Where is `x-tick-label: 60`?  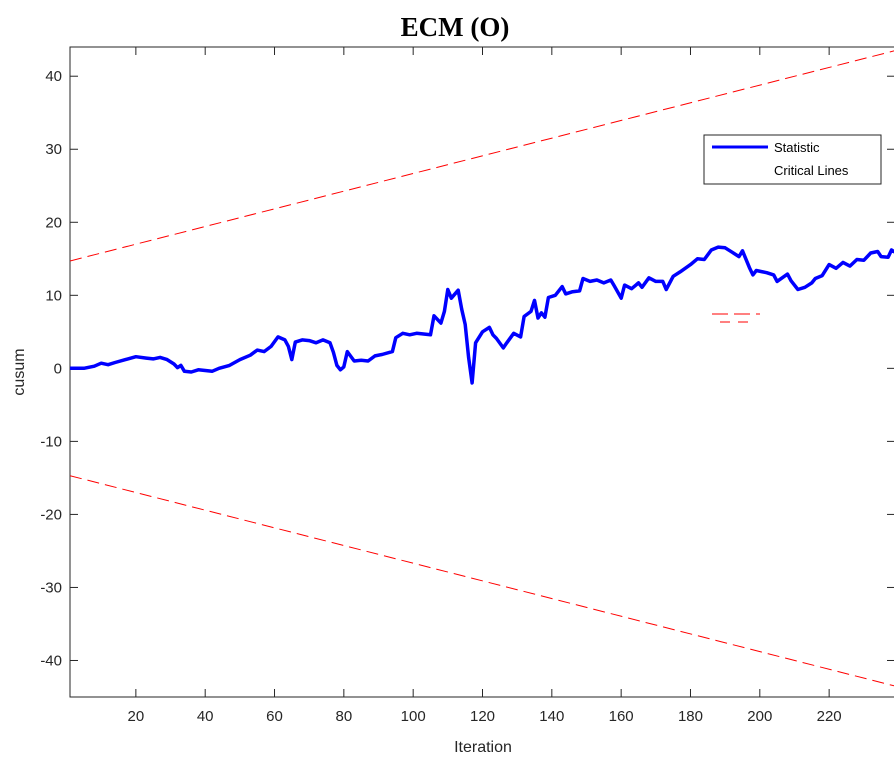 x-tick-label: 60 is located at coordinates (274, 716).